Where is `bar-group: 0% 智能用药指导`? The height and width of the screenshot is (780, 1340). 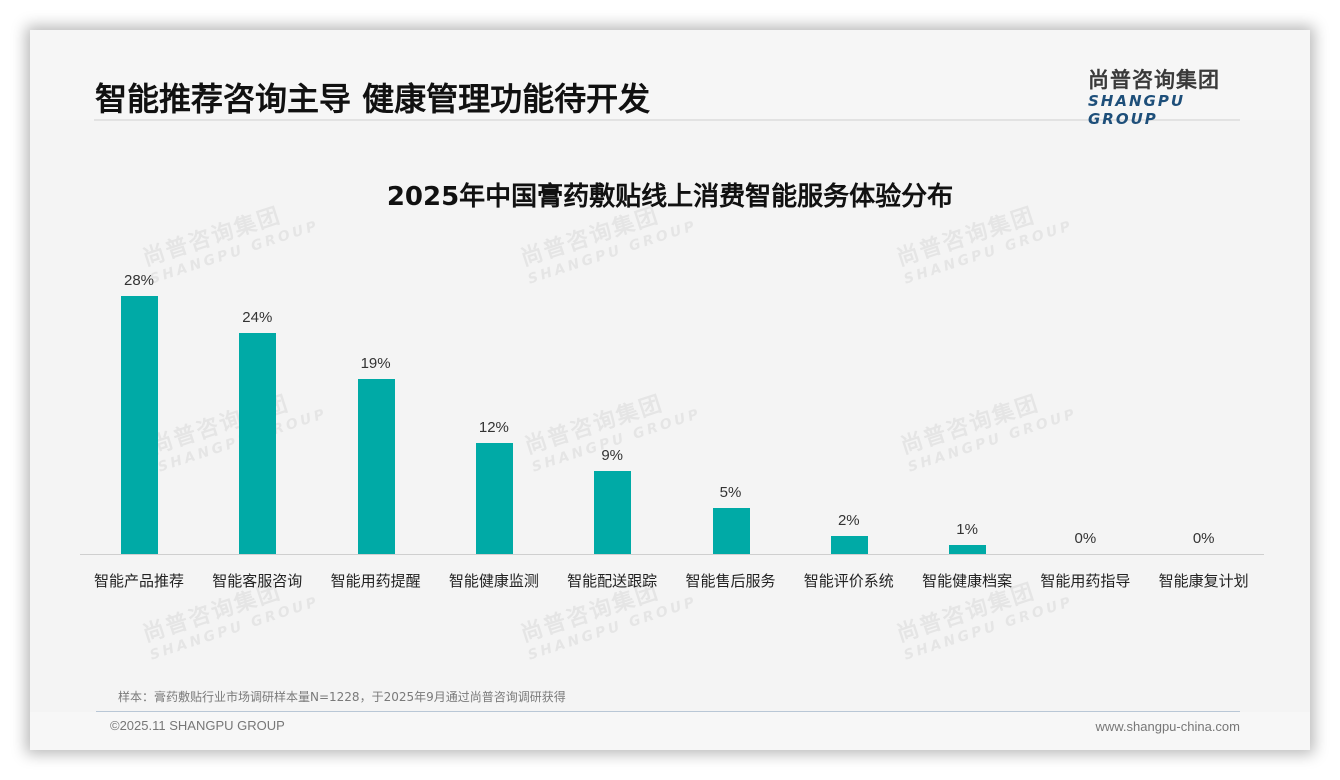 bar-group: 0% 智能用药指导 is located at coordinates (1085, 430).